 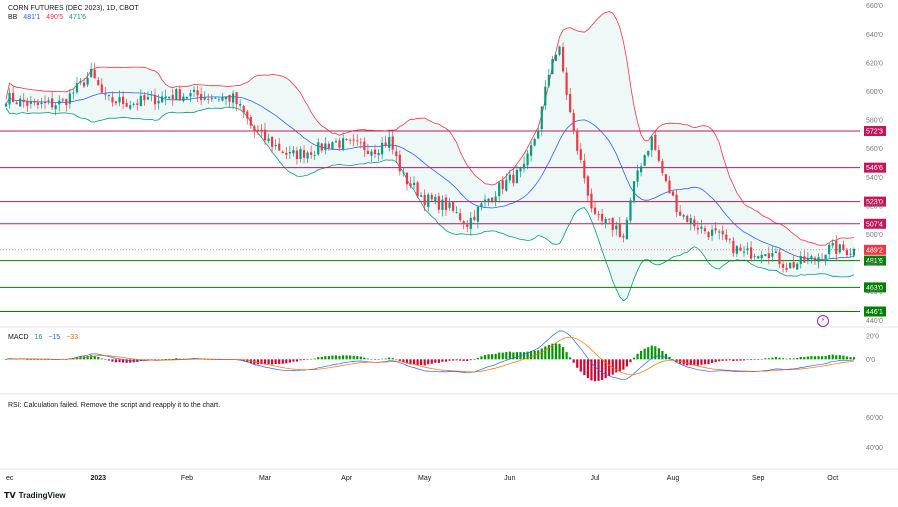 I want to click on macd-legend: MACD 16 −15 −33, so click(x=45, y=337).